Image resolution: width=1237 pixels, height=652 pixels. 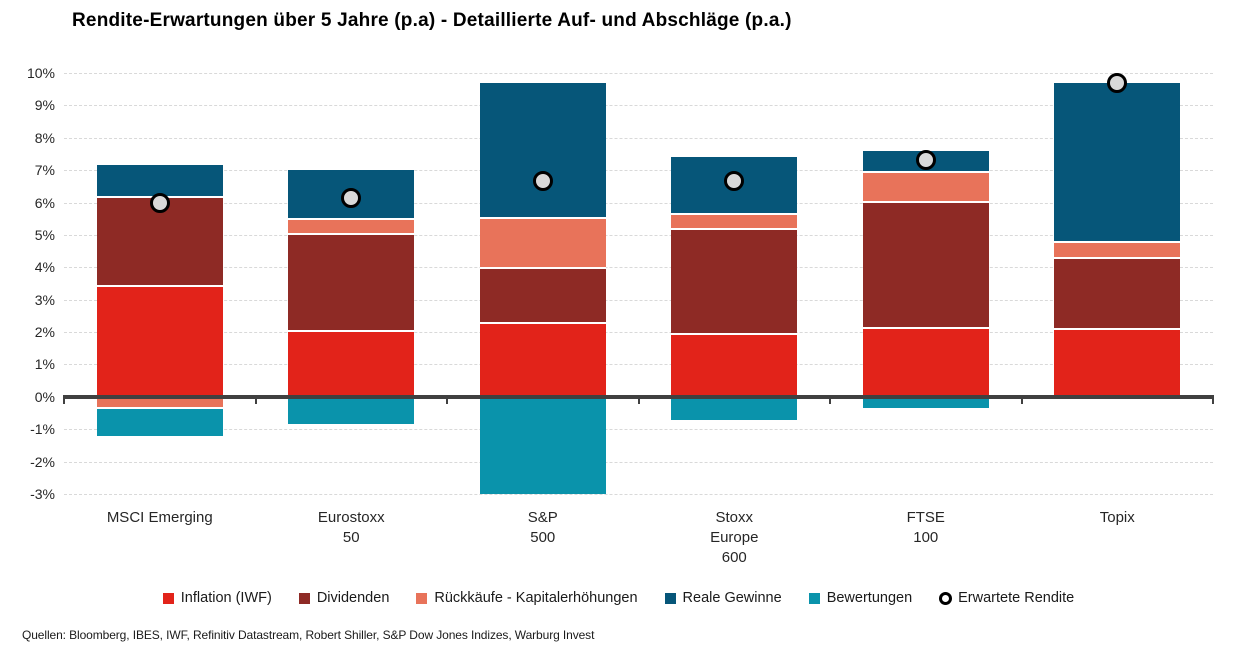 I want to click on x-axis-category-label: FTSE 100, so click(x=925, y=527).